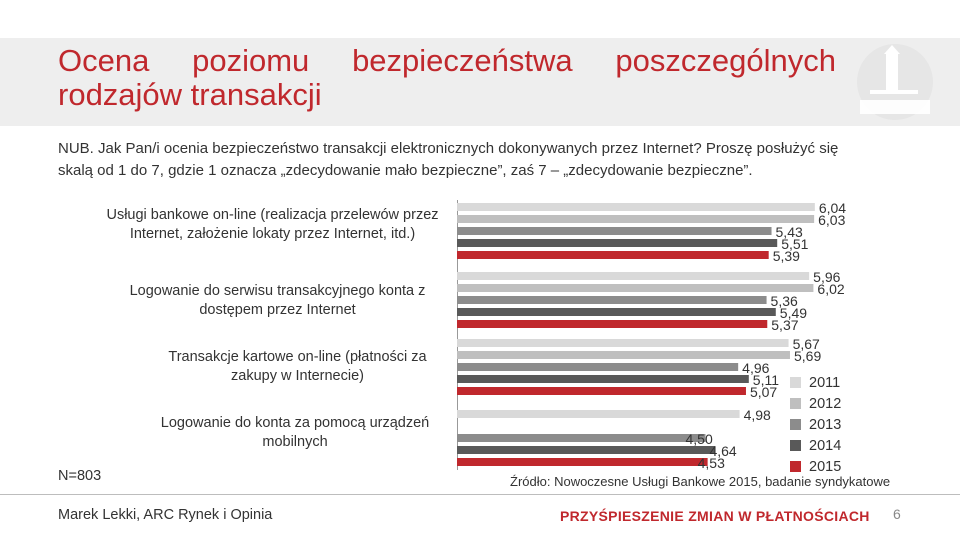  I want to click on legend-item-2011: 2011, so click(815, 382).